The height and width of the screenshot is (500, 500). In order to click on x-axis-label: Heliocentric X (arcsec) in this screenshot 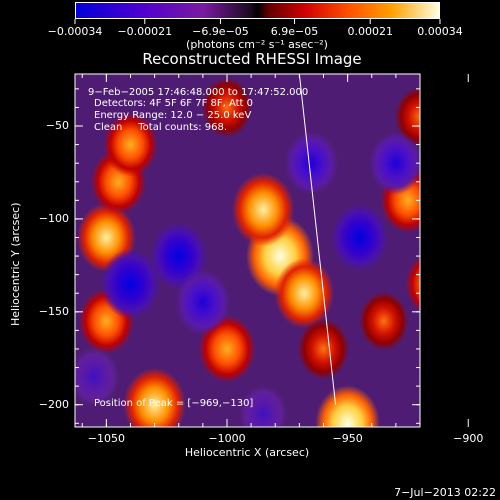, I will do `click(247, 452)`.